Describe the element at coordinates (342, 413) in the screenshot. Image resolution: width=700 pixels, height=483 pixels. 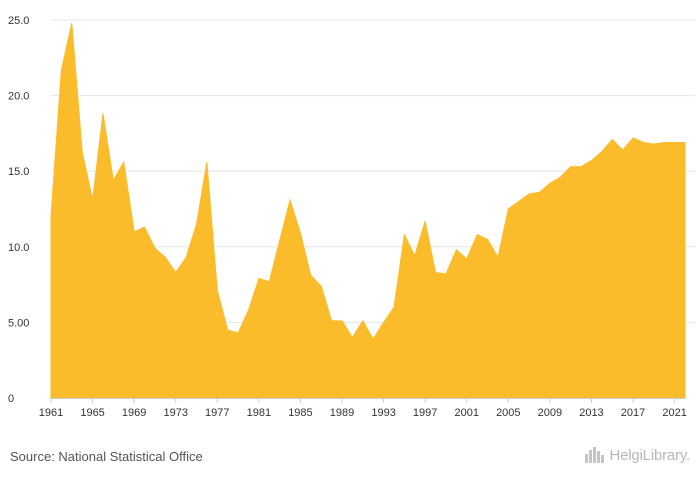
I see `x-tick-label: 1989` at that location.